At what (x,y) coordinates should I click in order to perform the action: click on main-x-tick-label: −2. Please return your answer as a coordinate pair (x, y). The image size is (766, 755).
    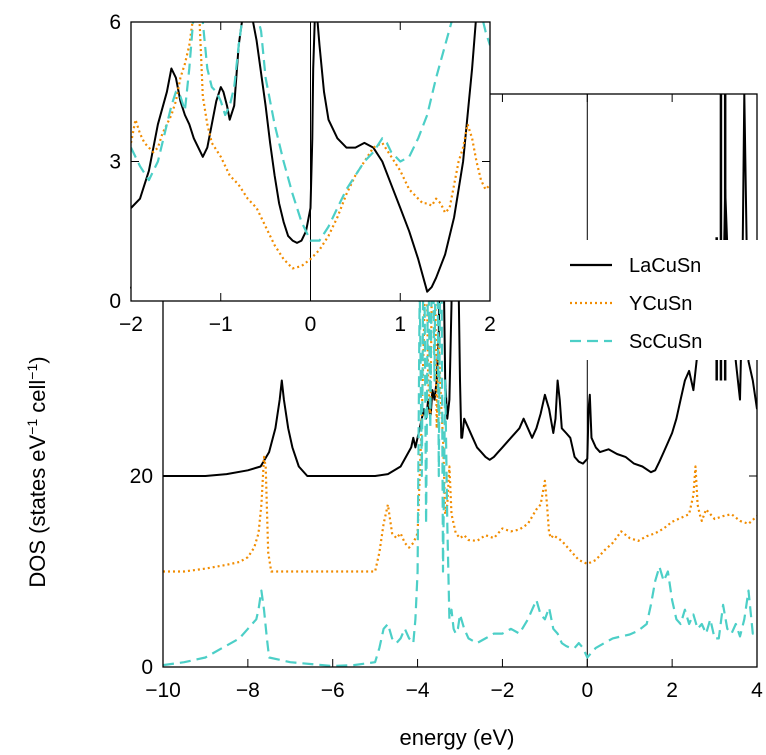
    Looking at the image, I should click on (502, 690).